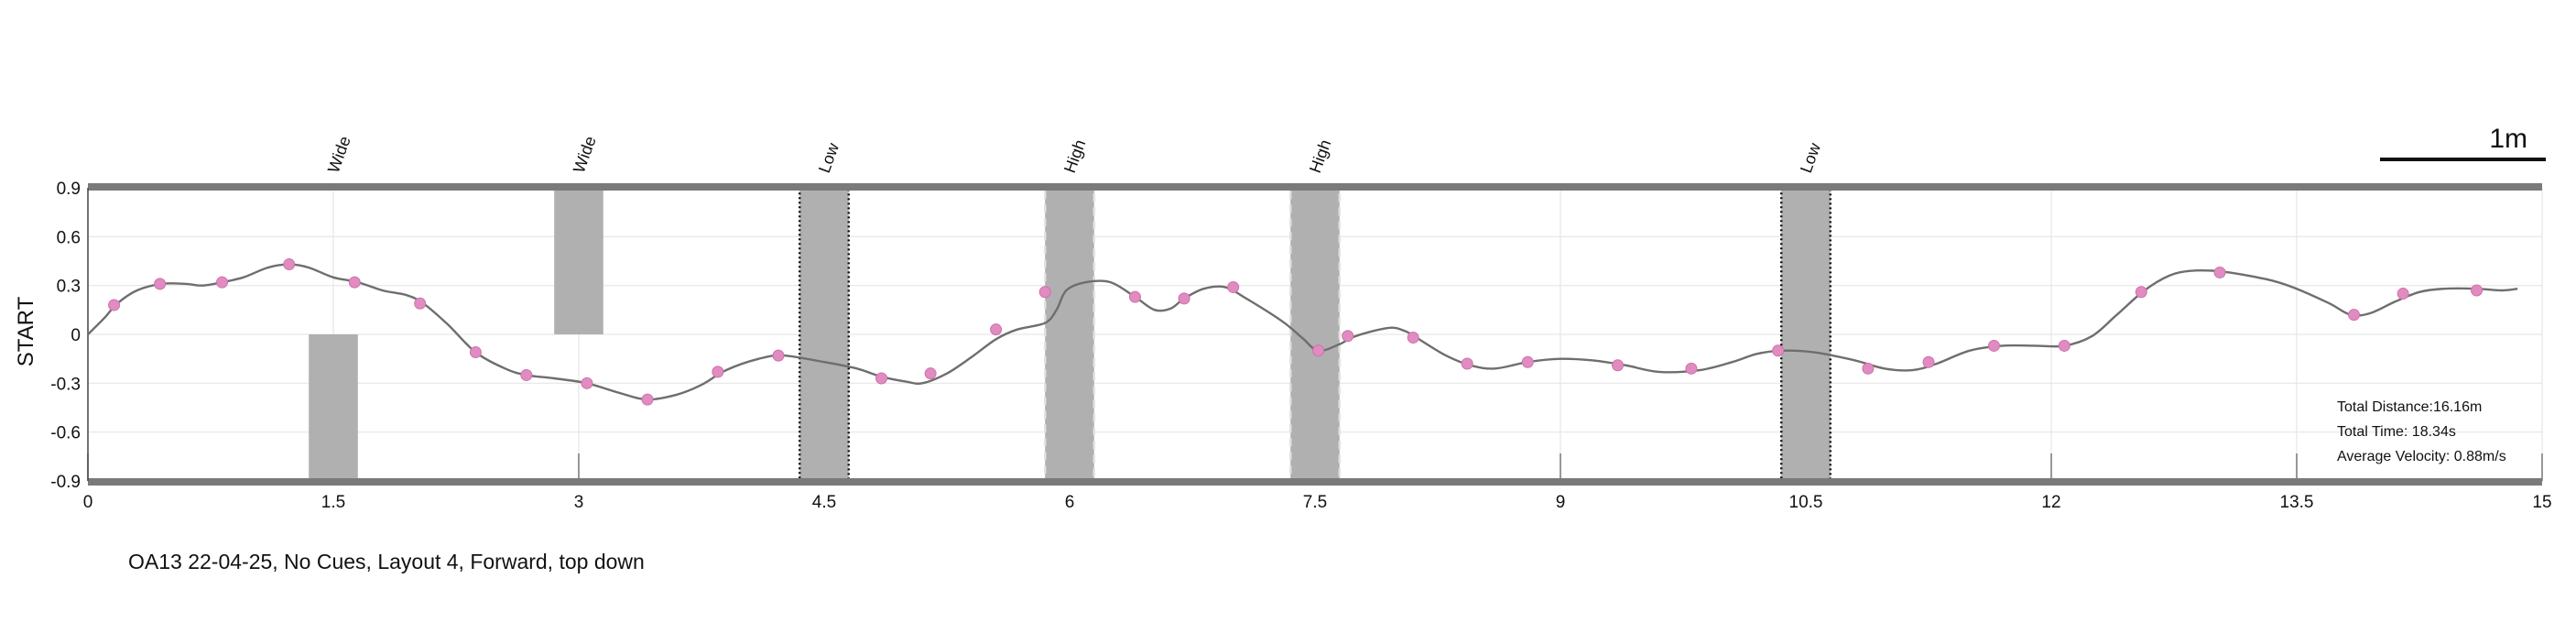 The width and height of the screenshot is (2576, 644). Describe the element at coordinates (1315, 187) in the screenshot. I see `frame-top-bar` at that location.